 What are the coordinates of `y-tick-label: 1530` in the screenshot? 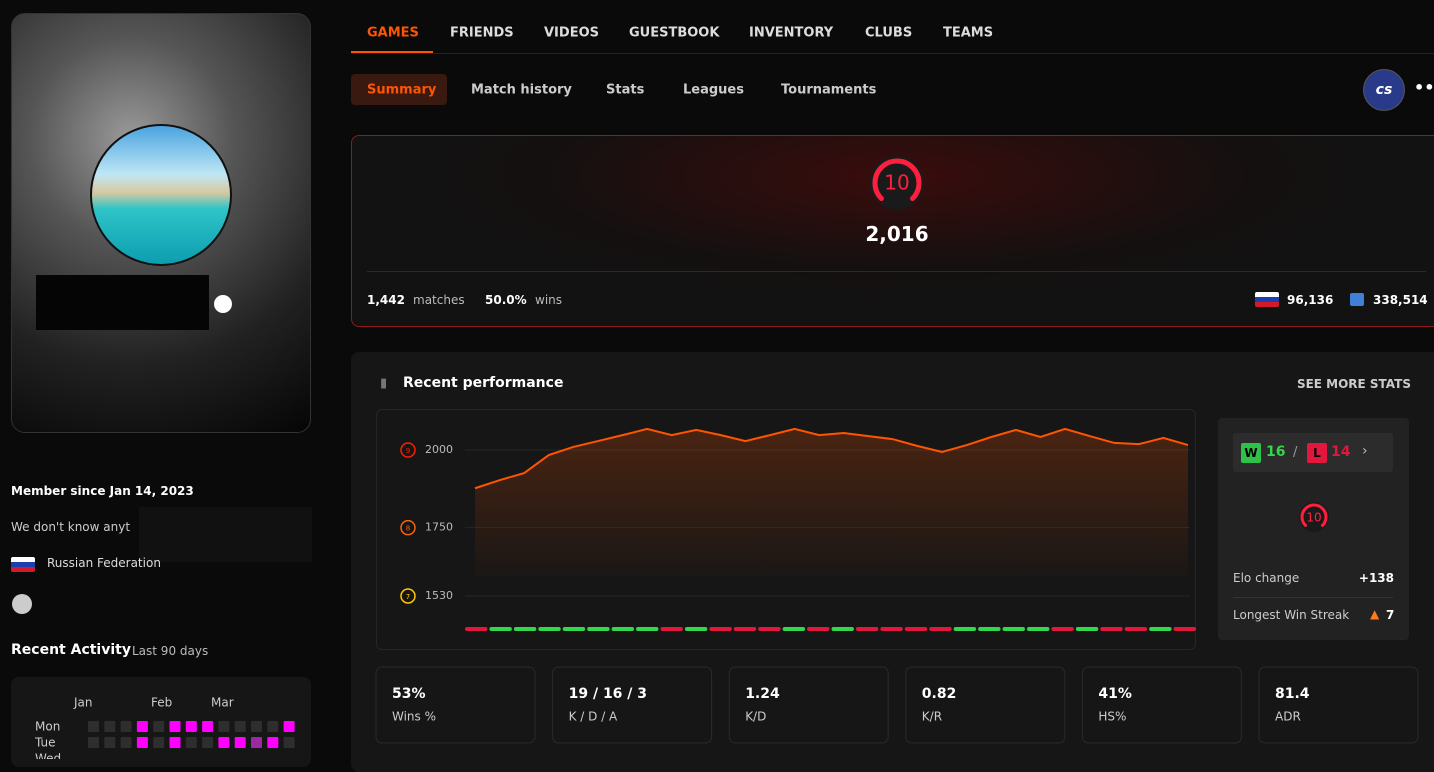 It's located at (439, 595).